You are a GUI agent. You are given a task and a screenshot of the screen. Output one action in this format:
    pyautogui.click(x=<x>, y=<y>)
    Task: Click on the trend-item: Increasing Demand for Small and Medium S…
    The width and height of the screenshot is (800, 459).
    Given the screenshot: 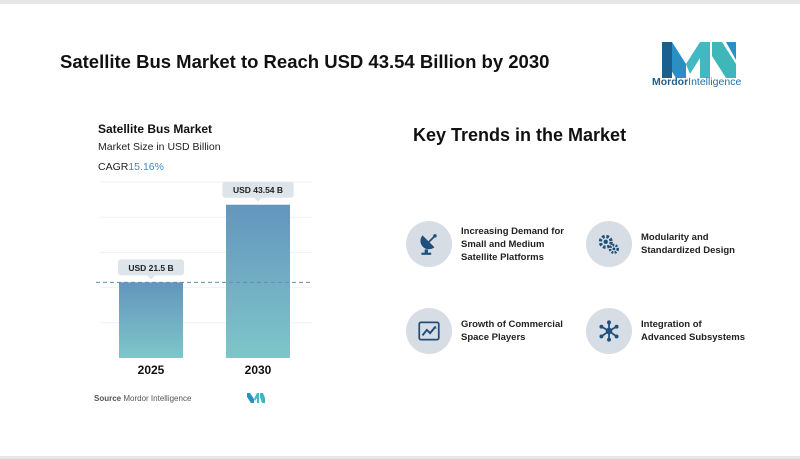 What is the action you would take?
    pyautogui.click(x=485, y=244)
    